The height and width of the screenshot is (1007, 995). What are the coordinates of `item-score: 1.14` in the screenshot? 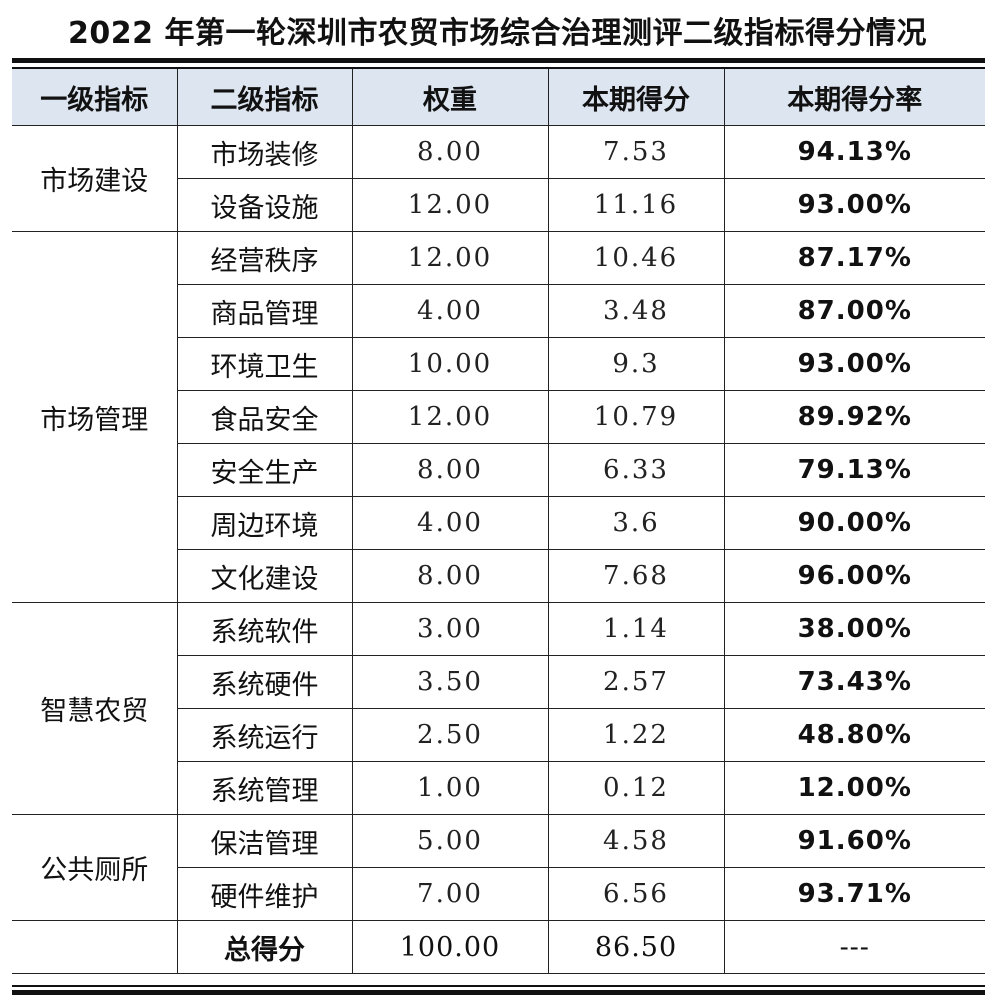 It's located at (636, 629).